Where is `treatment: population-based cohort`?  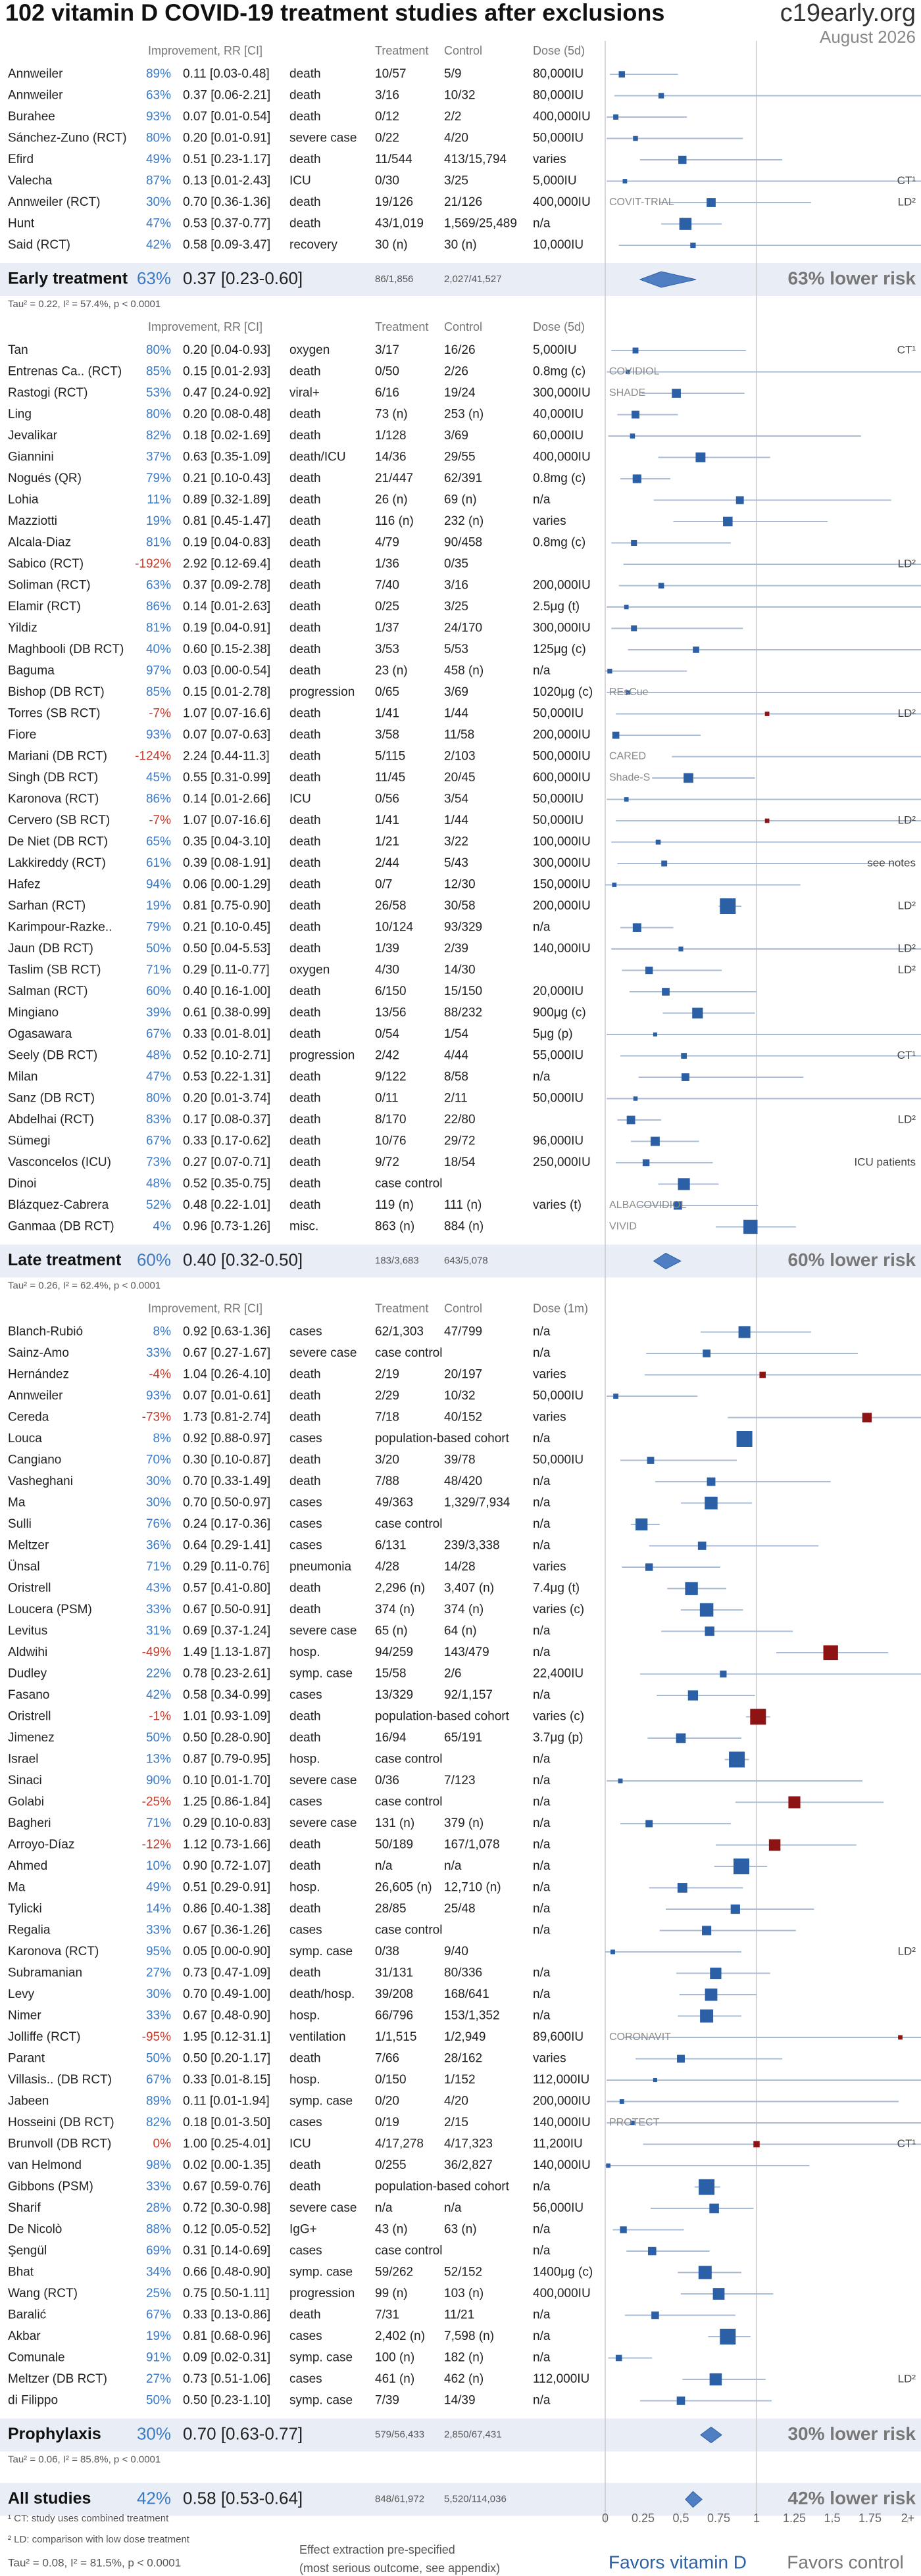 treatment: population-based cohort is located at coordinates (442, 2187).